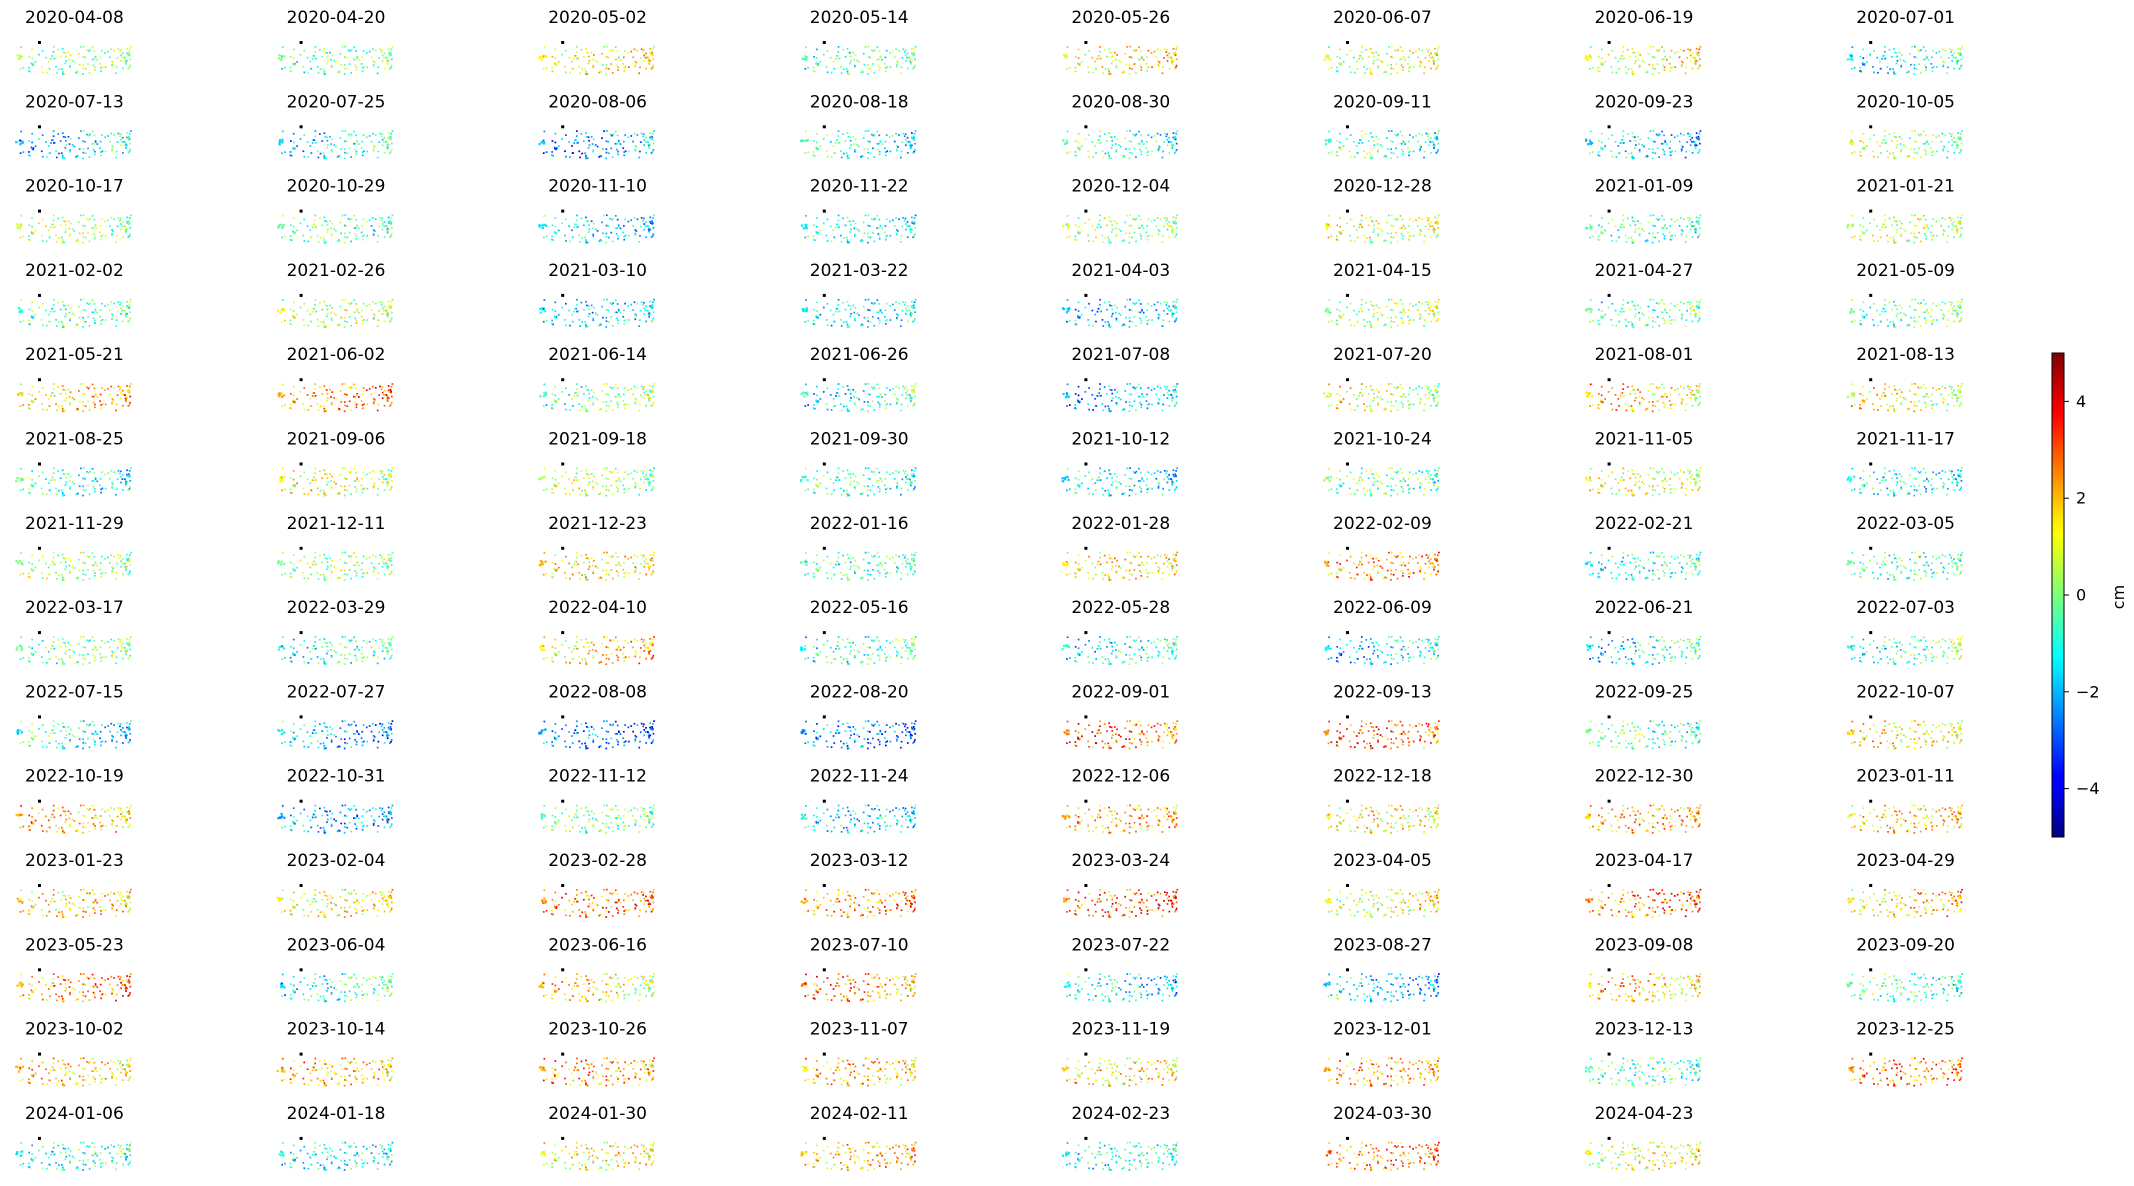  What do you see at coordinates (1644, 271) in the screenshot?
I see `panel-title: 2021-04-27` at bounding box center [1644, 271].